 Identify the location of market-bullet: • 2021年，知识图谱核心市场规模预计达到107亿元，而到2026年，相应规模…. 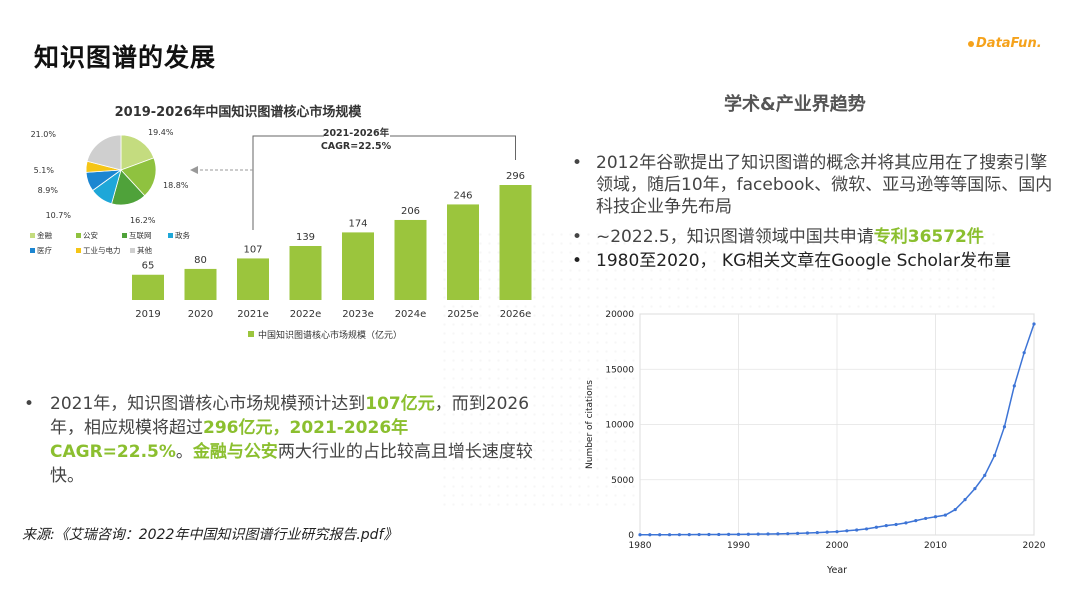
(279, 440).